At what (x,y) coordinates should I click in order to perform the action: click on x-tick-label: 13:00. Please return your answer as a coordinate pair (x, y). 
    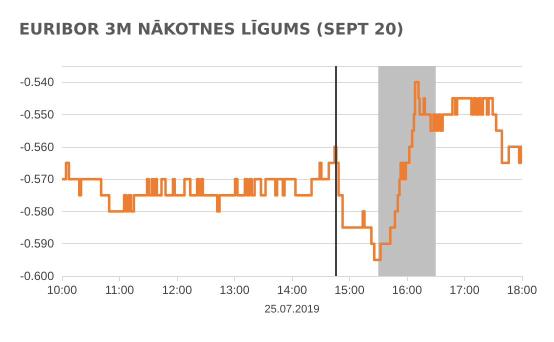
    Looking at the image, I should click on (234, 290).